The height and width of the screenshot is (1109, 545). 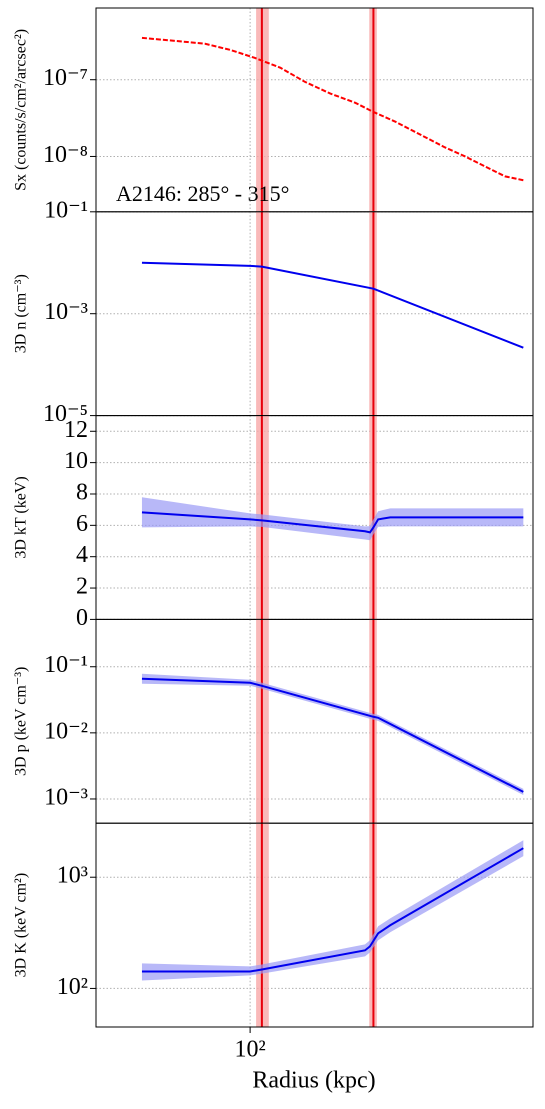 I want to click on y-tick-label: 2, so click(x=82, y=587).